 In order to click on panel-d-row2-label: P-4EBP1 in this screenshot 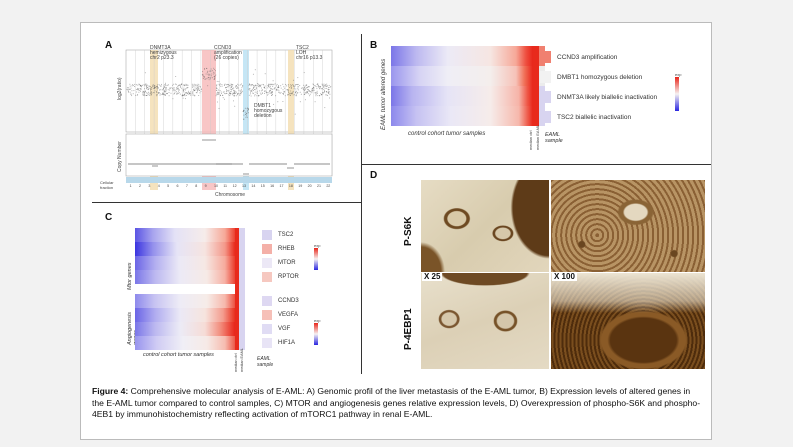, I will do `click(408, 329)`.